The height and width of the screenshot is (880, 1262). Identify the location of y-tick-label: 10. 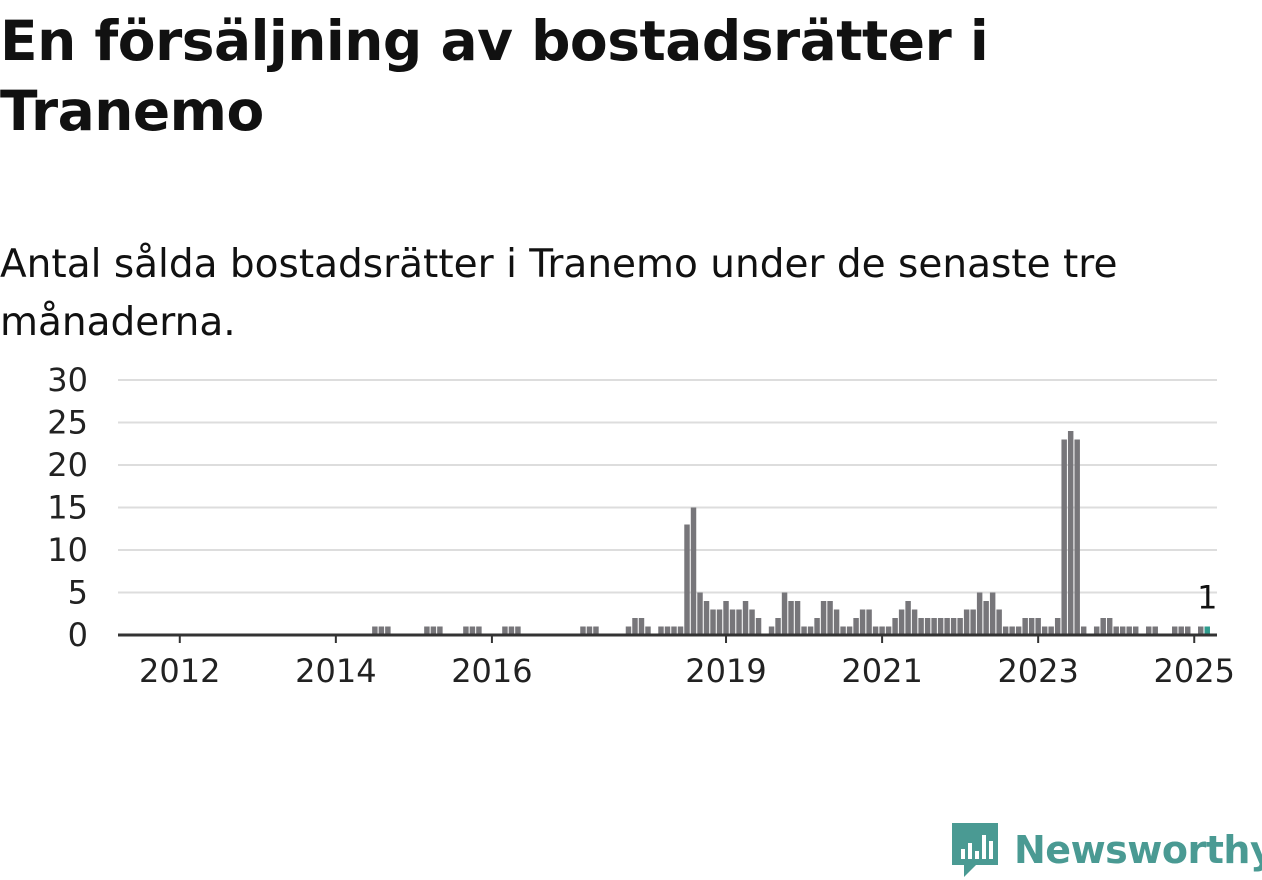
(67, 550).